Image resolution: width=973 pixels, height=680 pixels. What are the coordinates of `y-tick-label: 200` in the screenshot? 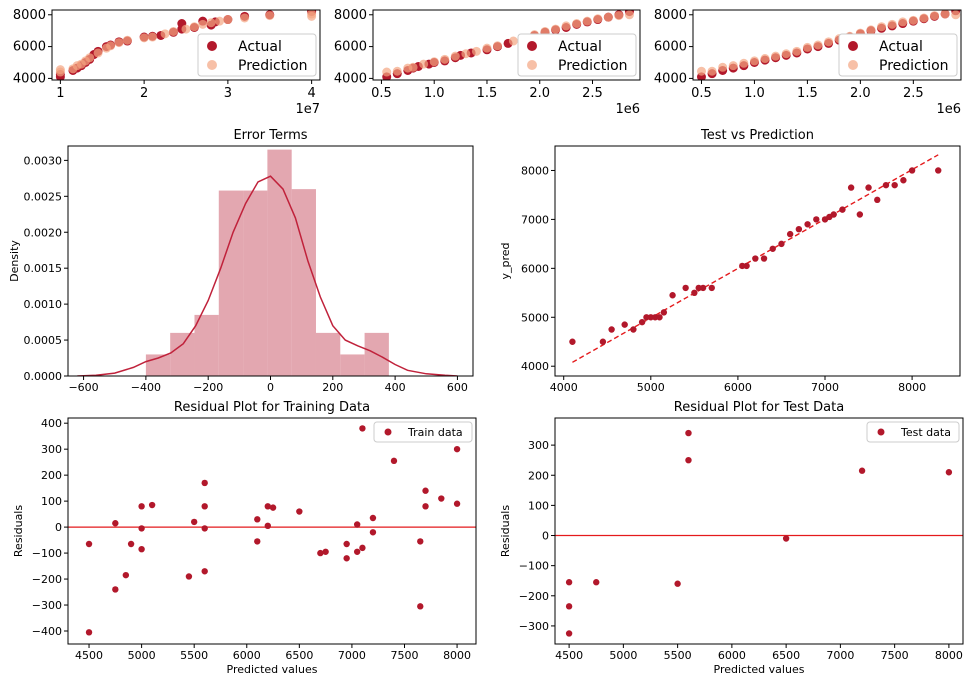 It's located at (538, 475).